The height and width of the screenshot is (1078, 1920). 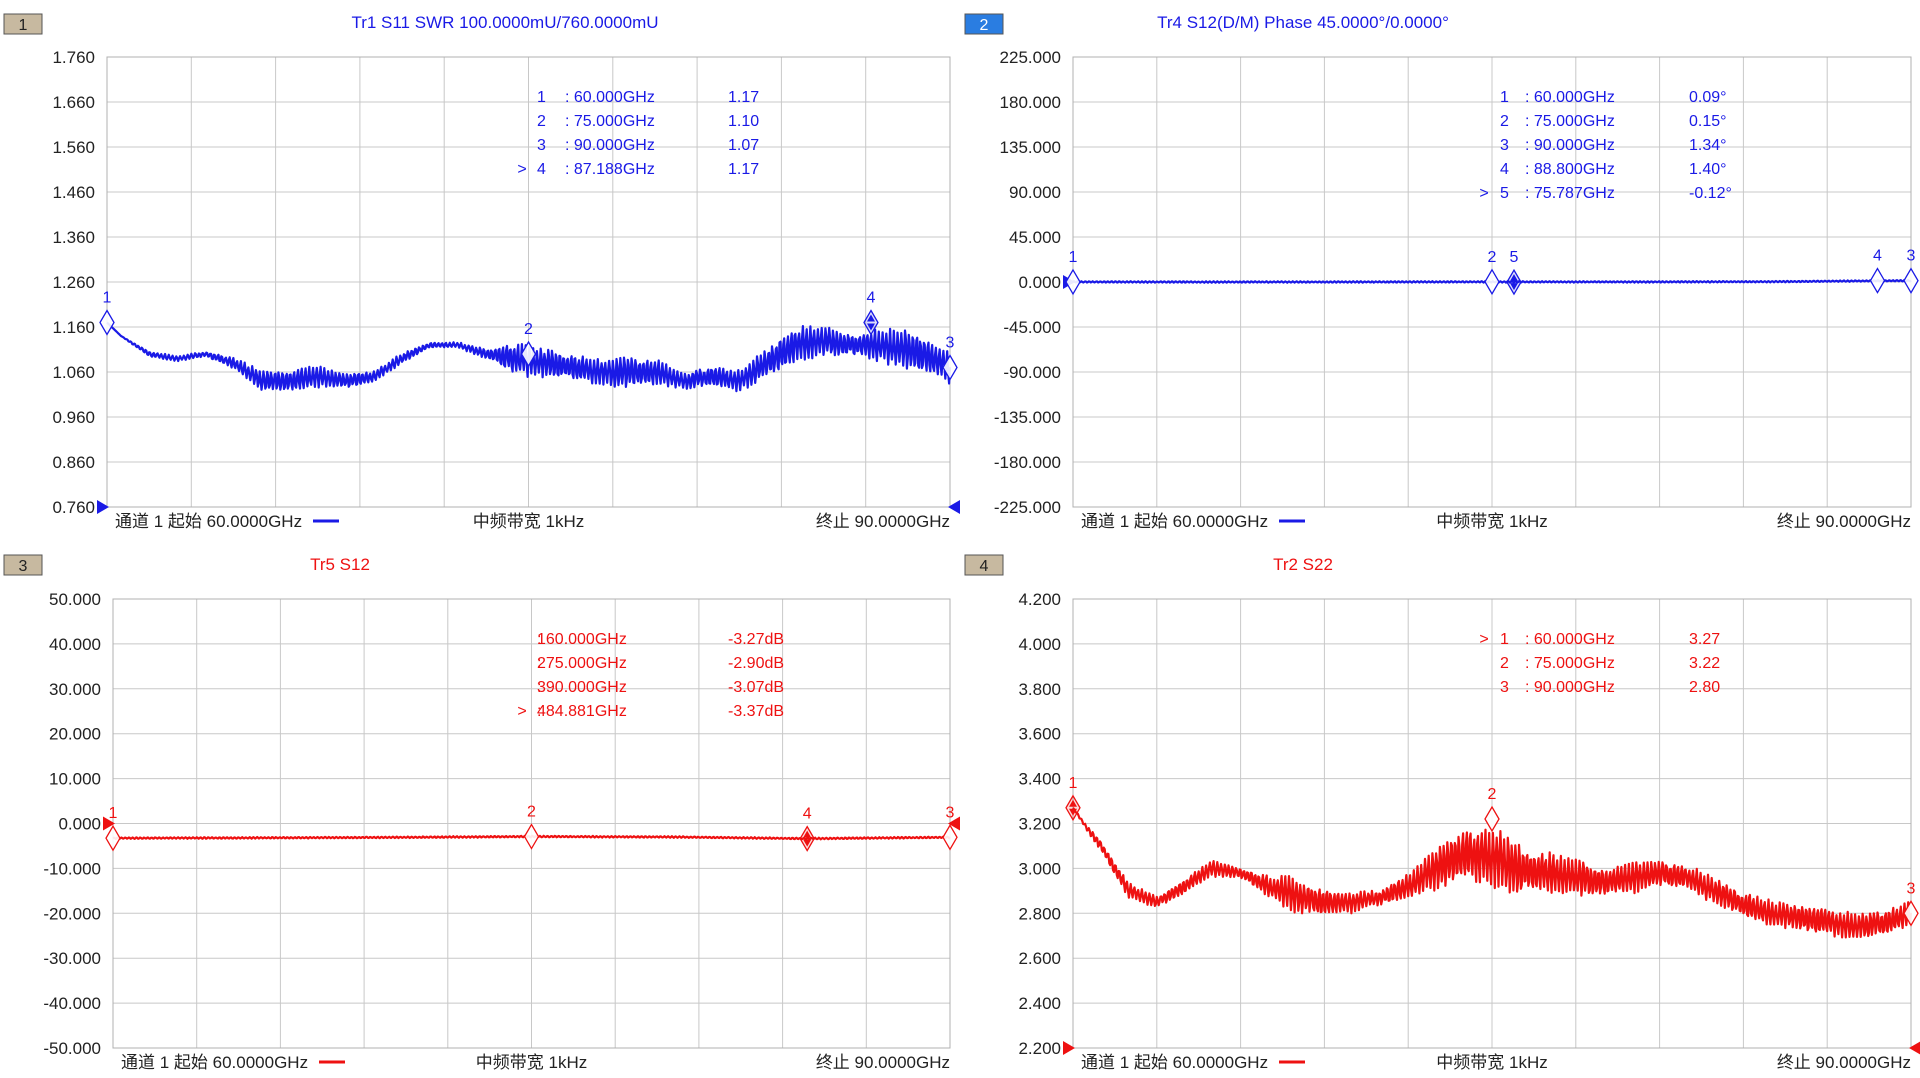 What do you see at coordinates (1030, 147) in the screenshot?
I see `y-tick-label: 135.000` at bounding box center [1030, 147].